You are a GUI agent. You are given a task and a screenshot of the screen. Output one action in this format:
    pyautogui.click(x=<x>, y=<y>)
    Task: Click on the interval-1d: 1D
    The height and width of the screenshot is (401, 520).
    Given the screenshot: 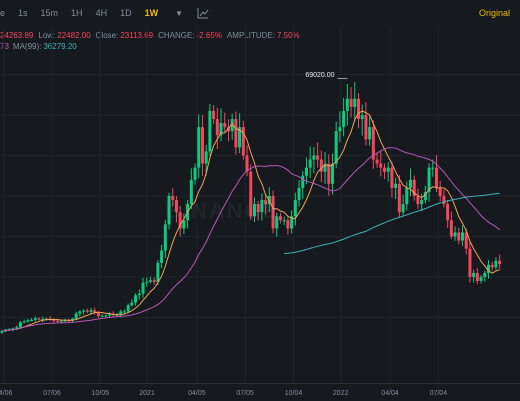 What is the action you would take?
    pyautogui.click(x=126, y=13)
    